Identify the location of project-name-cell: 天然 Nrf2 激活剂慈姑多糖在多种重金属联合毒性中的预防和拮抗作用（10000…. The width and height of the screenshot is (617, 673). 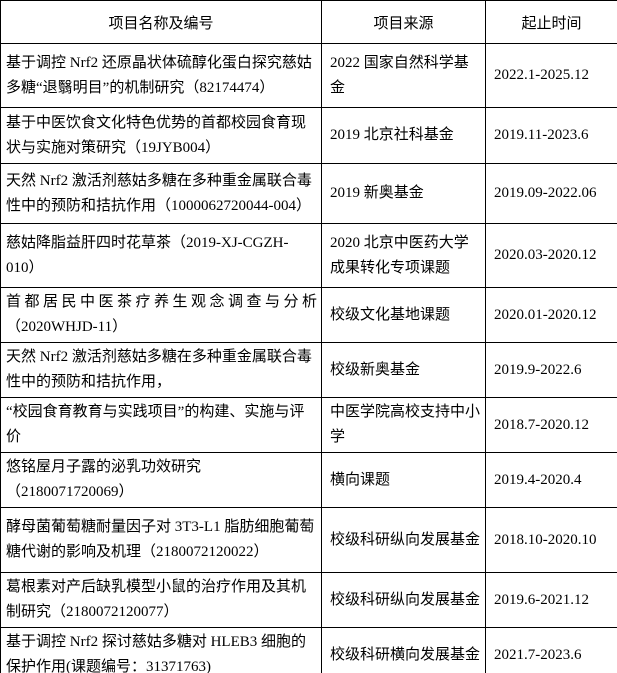
(161, 193).